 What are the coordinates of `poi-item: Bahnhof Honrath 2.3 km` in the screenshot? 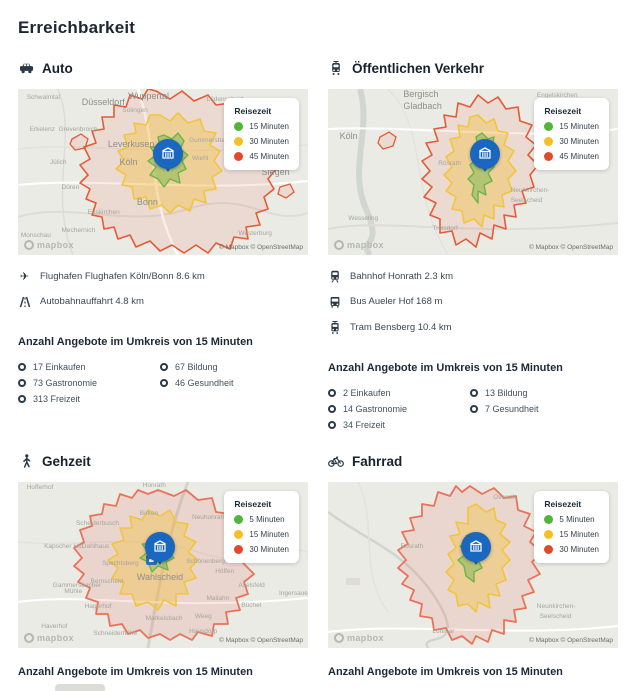 It's located at (473, 276).